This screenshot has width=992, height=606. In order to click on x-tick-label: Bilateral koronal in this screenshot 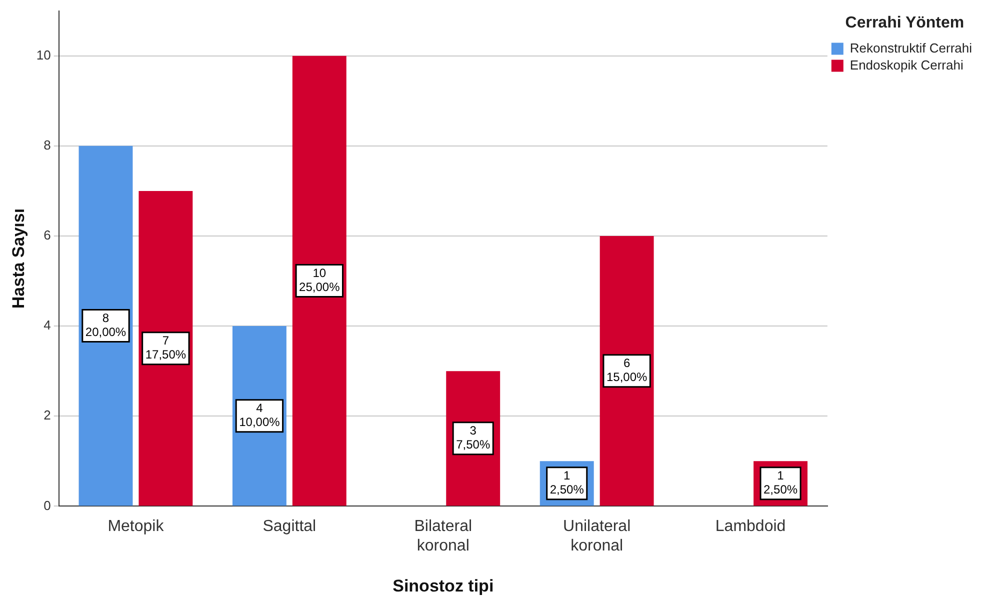, I will do `click(443, 536)`.